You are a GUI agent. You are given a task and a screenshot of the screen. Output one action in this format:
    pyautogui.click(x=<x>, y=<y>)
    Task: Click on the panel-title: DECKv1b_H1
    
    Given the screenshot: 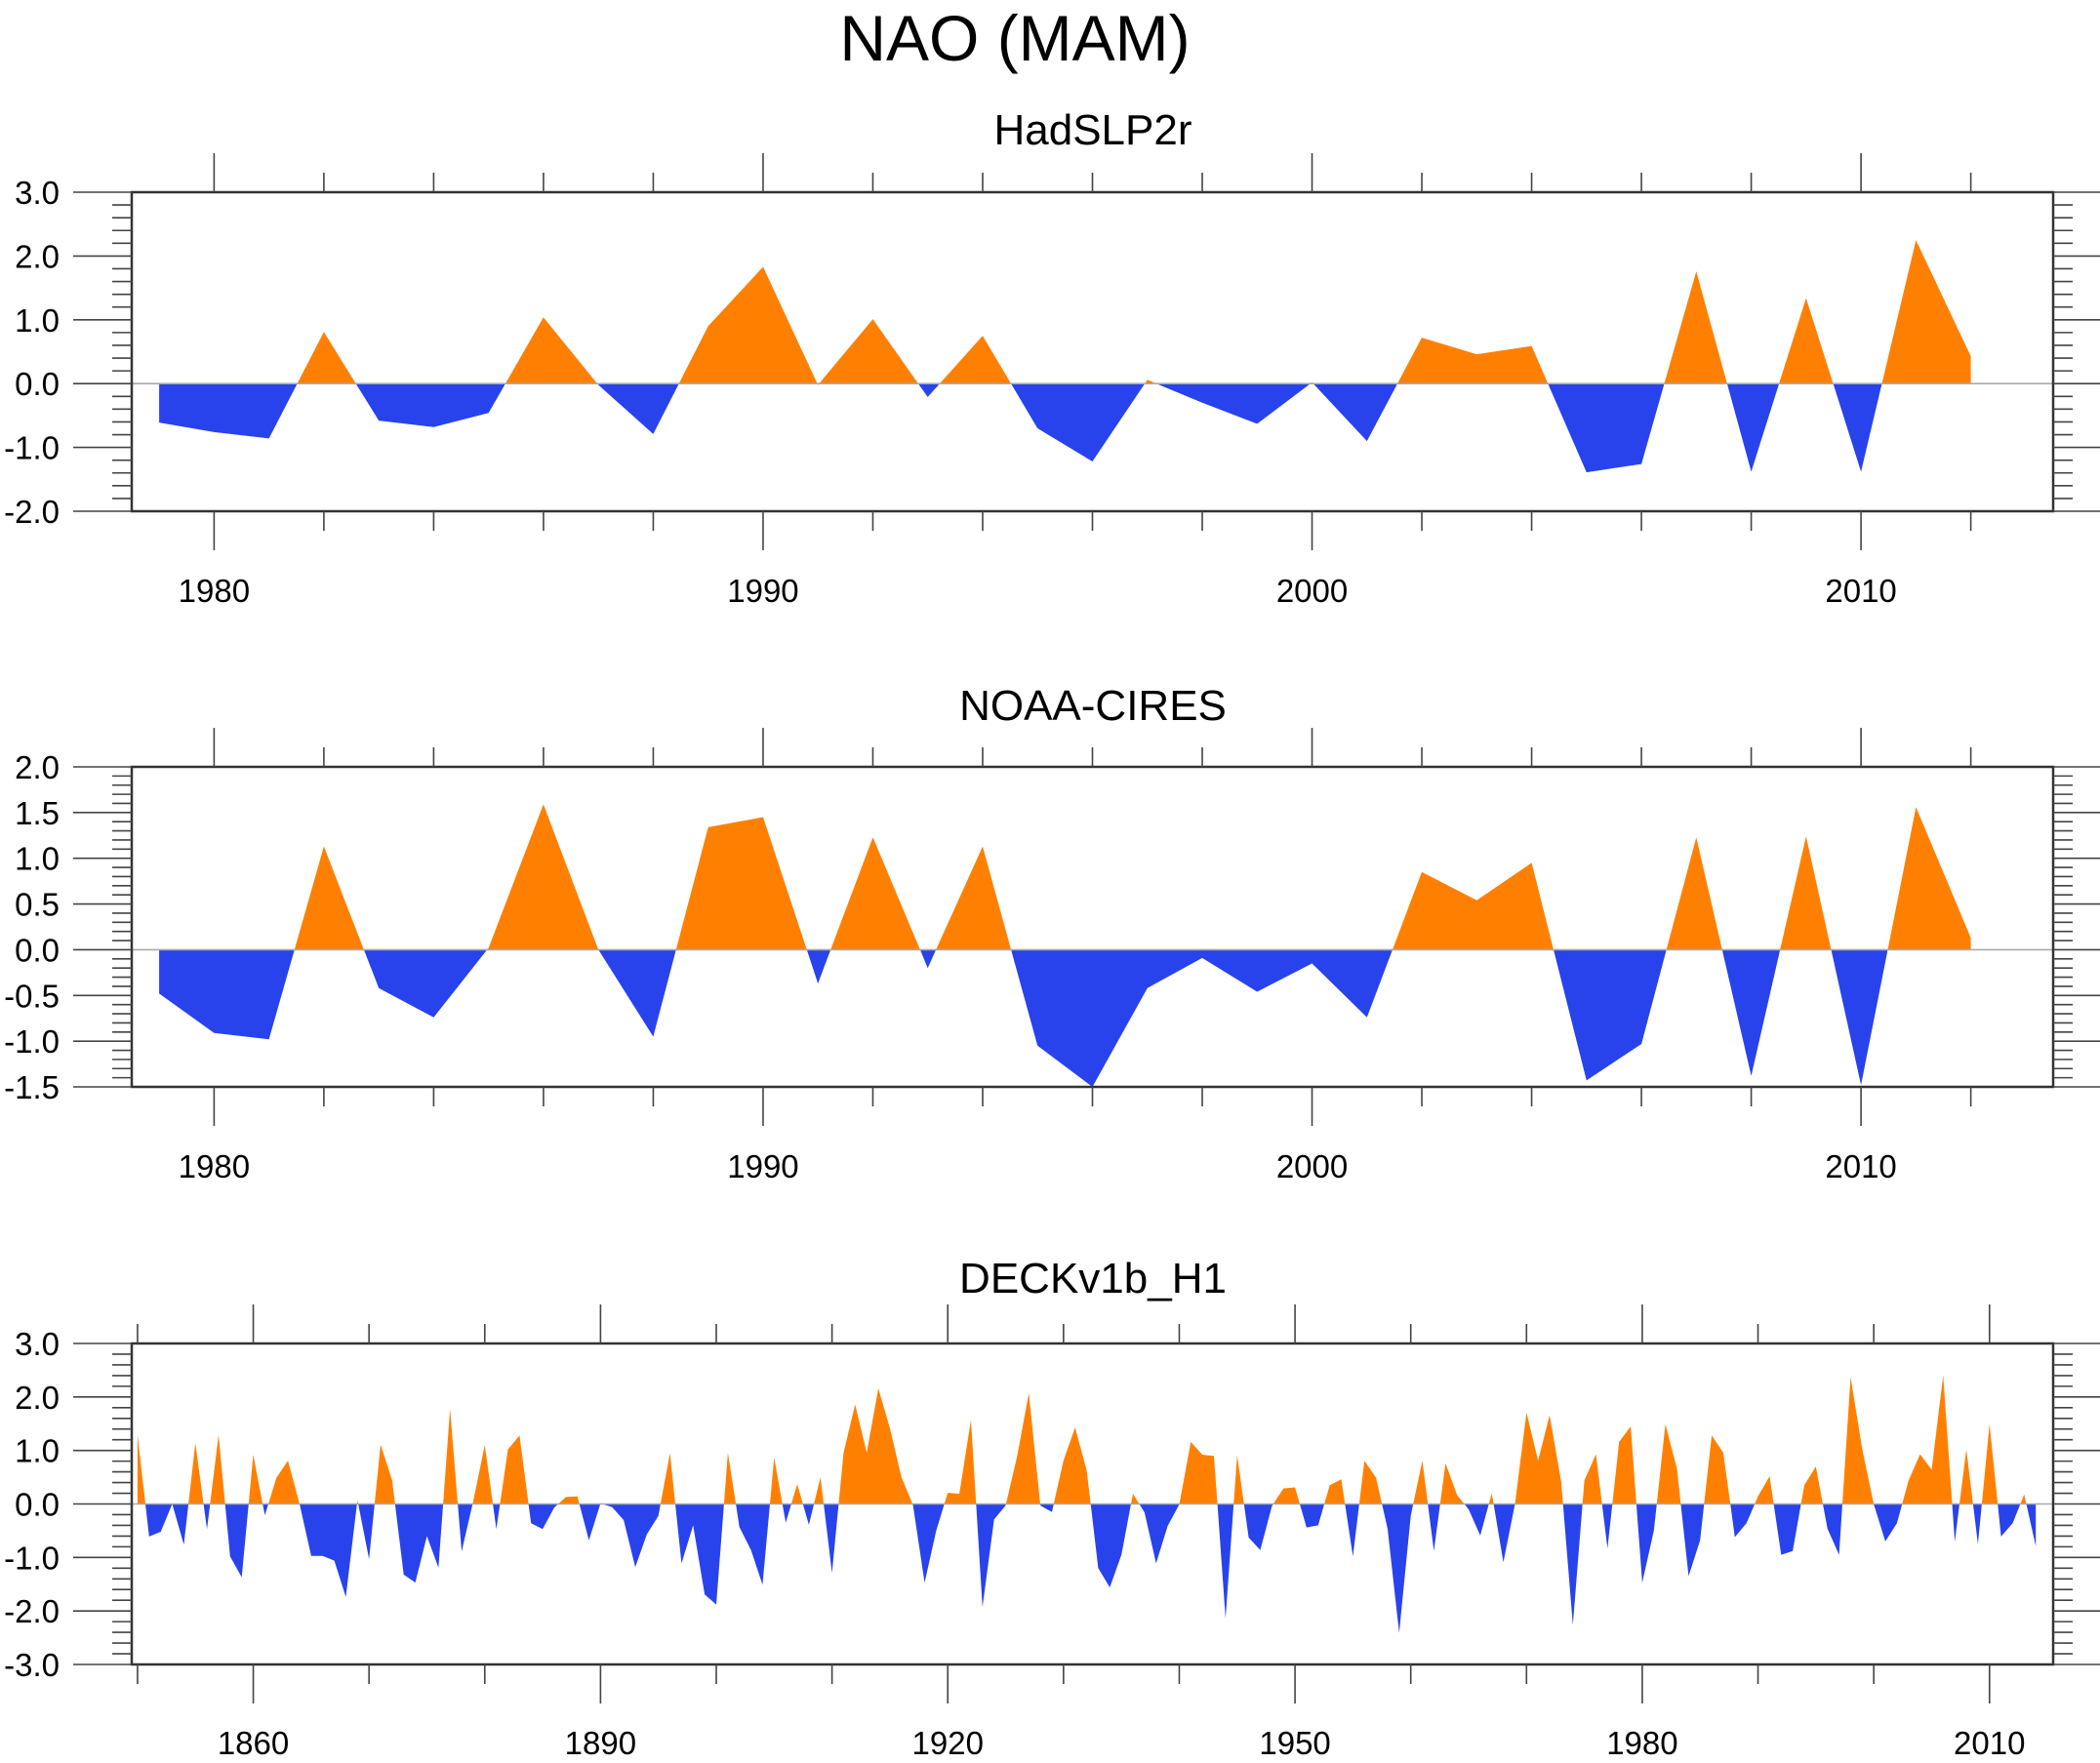 What is the action you would take?
    pyautogui.click(x=1093, y=1278)
    